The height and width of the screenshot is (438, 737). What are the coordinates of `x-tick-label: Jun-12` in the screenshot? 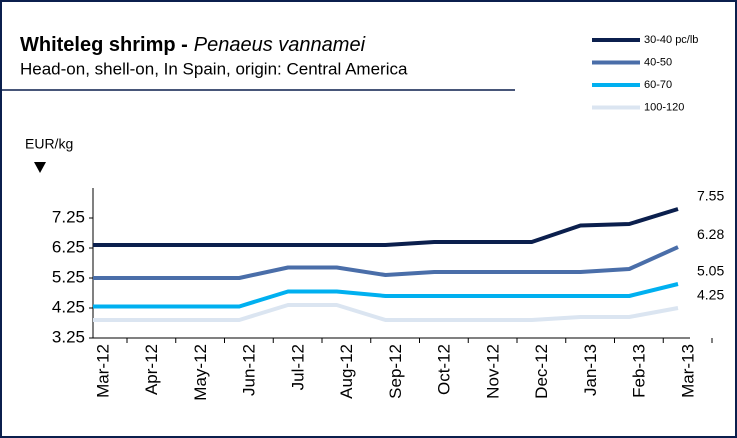 It's located at (249, 370).